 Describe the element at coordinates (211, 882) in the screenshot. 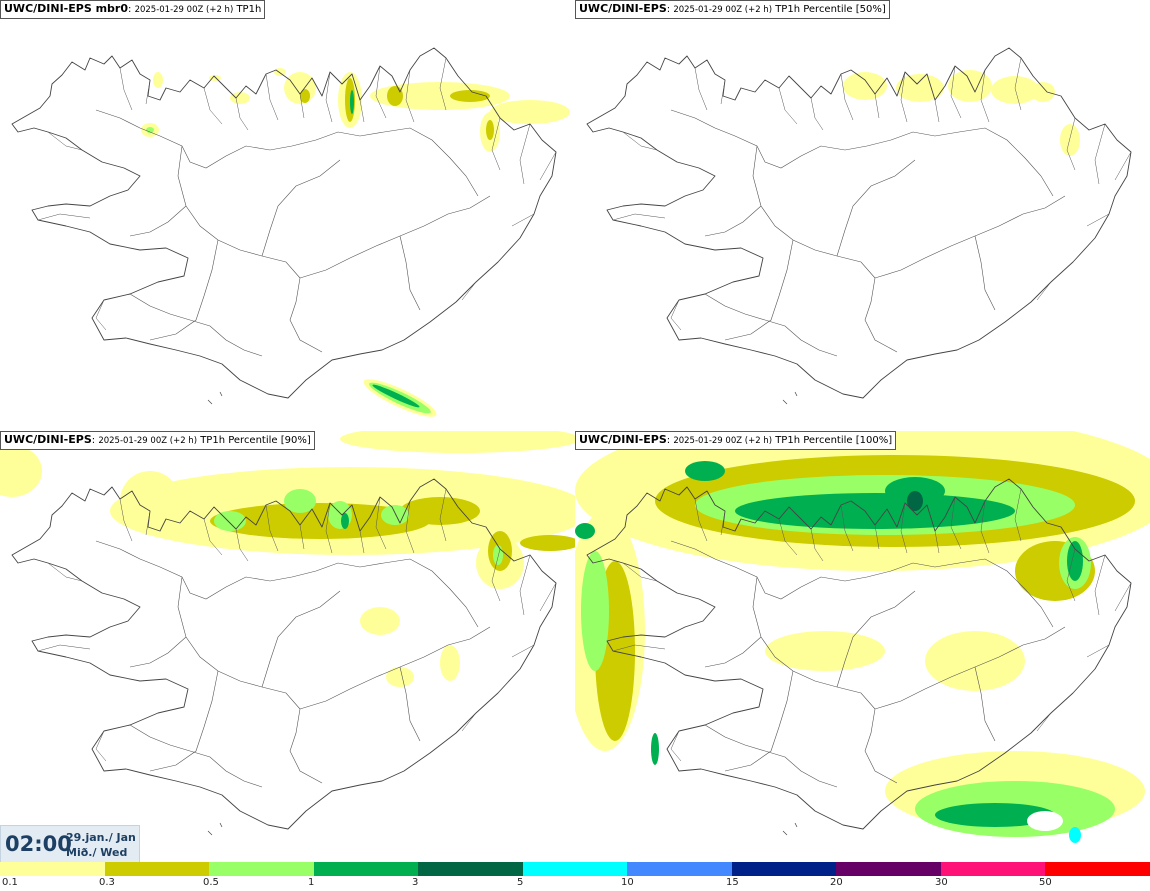

I see `legend-label: 0.5` at that location.